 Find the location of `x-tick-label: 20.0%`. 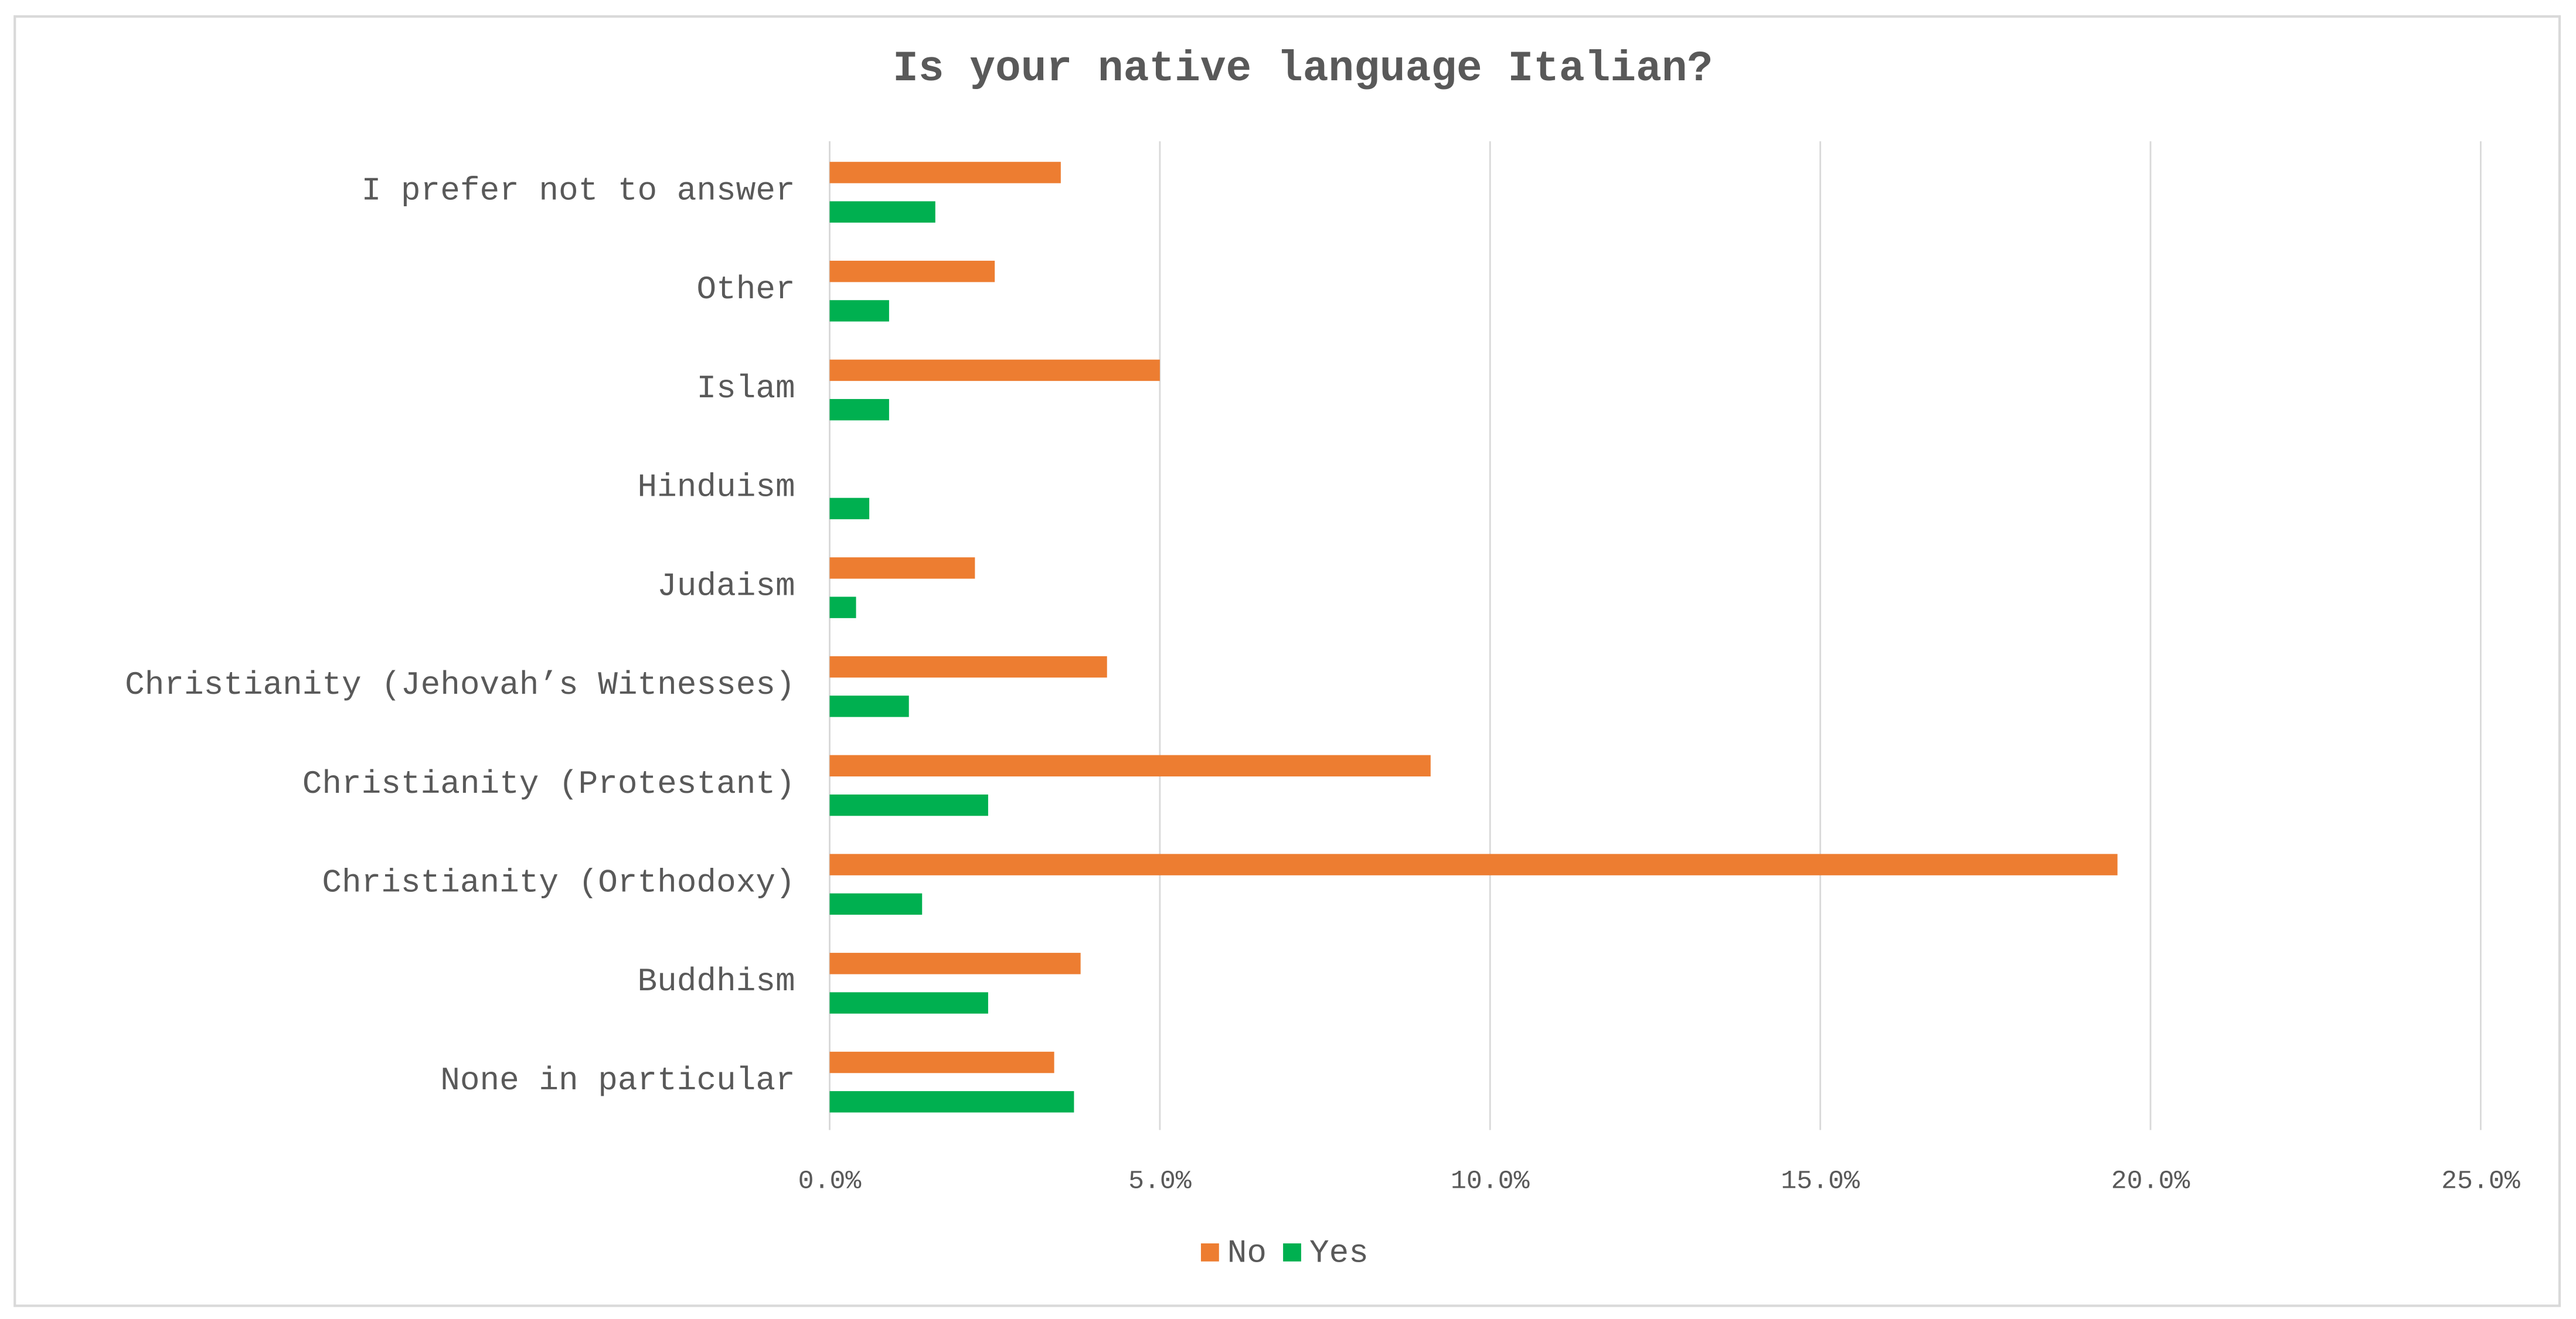

x-tick-label: 20.0% is located at coordinates (2150, 1181).